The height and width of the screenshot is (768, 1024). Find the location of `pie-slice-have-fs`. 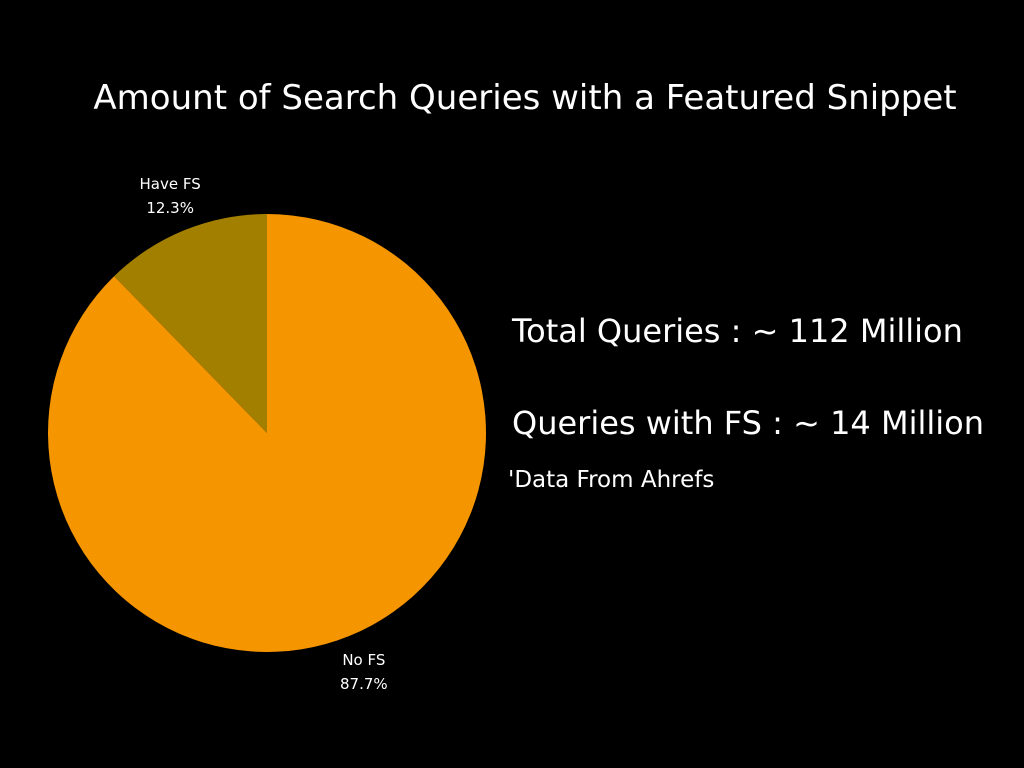

pie-slice-have-fs is located at coordinates (190, 323).